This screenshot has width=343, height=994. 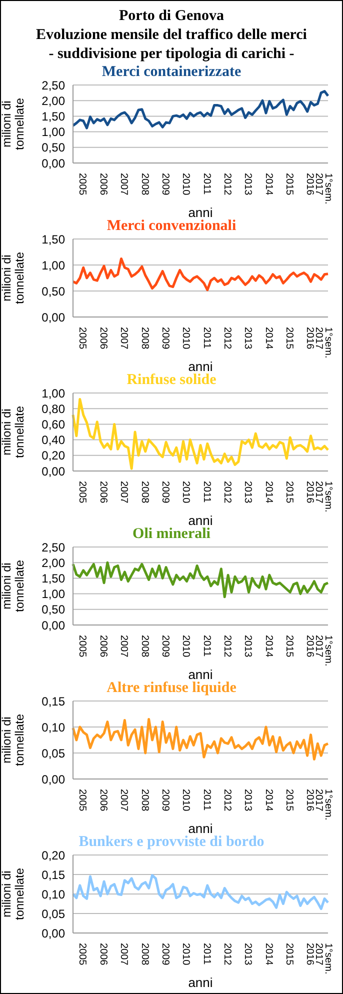 I want to click on y-tick-label: 0,60, so click(x=54, y=424).